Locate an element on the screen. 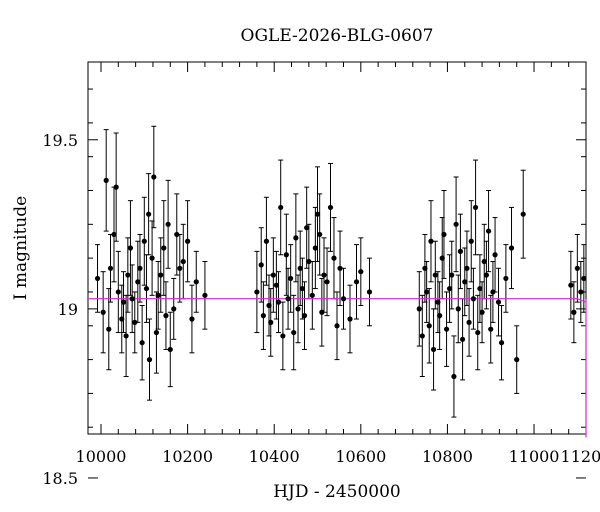 The height and width of the screenshot is (512, 600). y-tick-label: 19.5 is located at coordinates (60, 140).